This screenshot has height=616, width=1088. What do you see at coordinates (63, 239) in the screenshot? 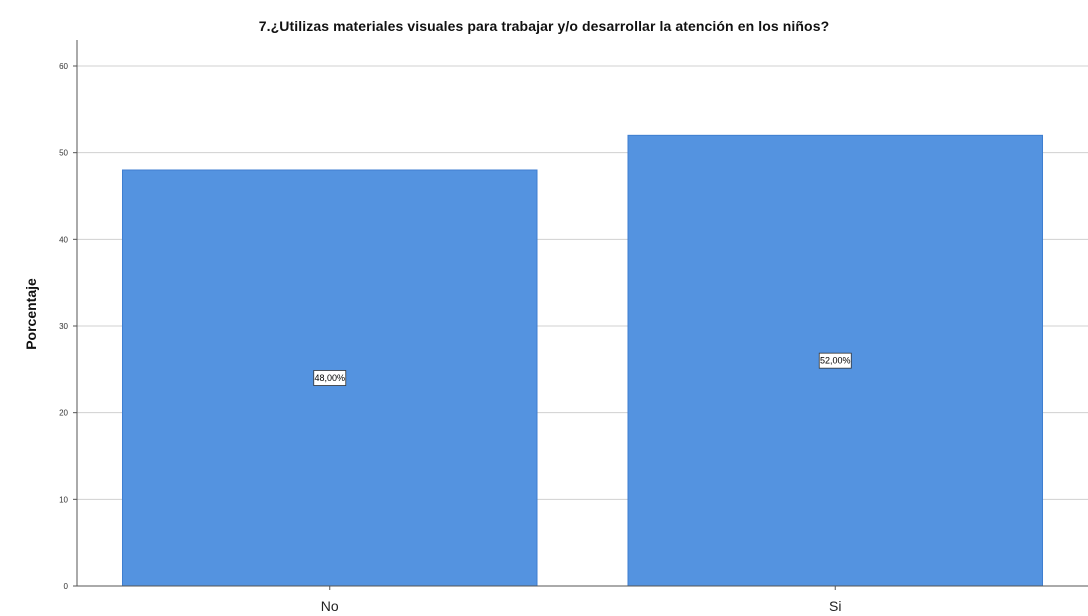
I see `y-tick-label: 40` at bounding box center [63, 239].